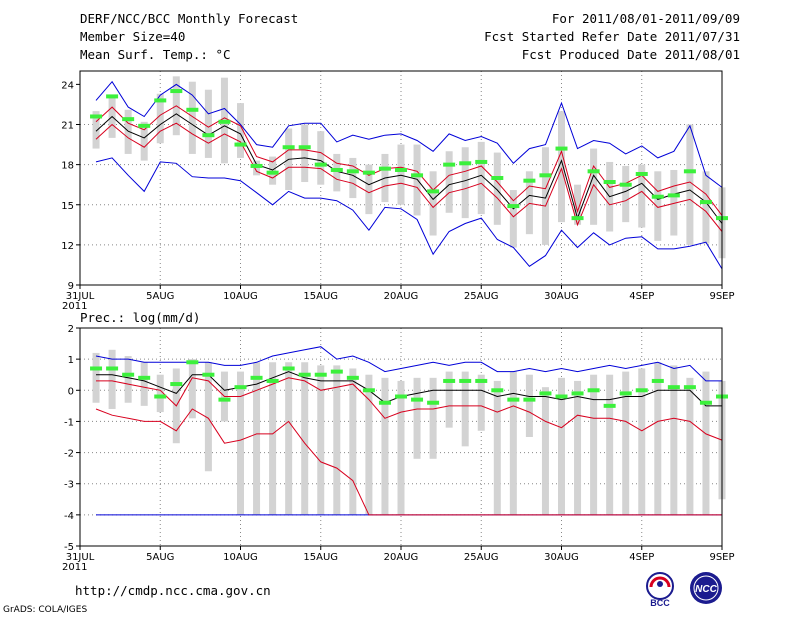  What do you see at coordinates (409, 134) in the screenshot?
I see `panel1-series-max-line` at bounding box center [409, 134].